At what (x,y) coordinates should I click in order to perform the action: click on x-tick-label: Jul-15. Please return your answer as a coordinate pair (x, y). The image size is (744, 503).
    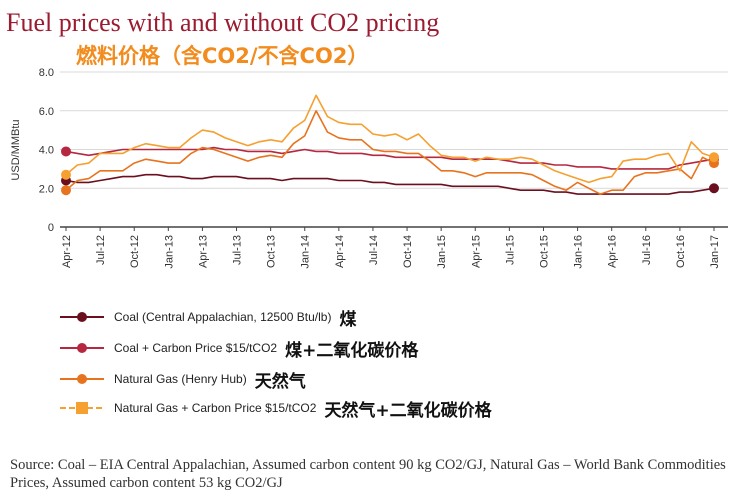
    Looking at the image, I should click on (510, 250).